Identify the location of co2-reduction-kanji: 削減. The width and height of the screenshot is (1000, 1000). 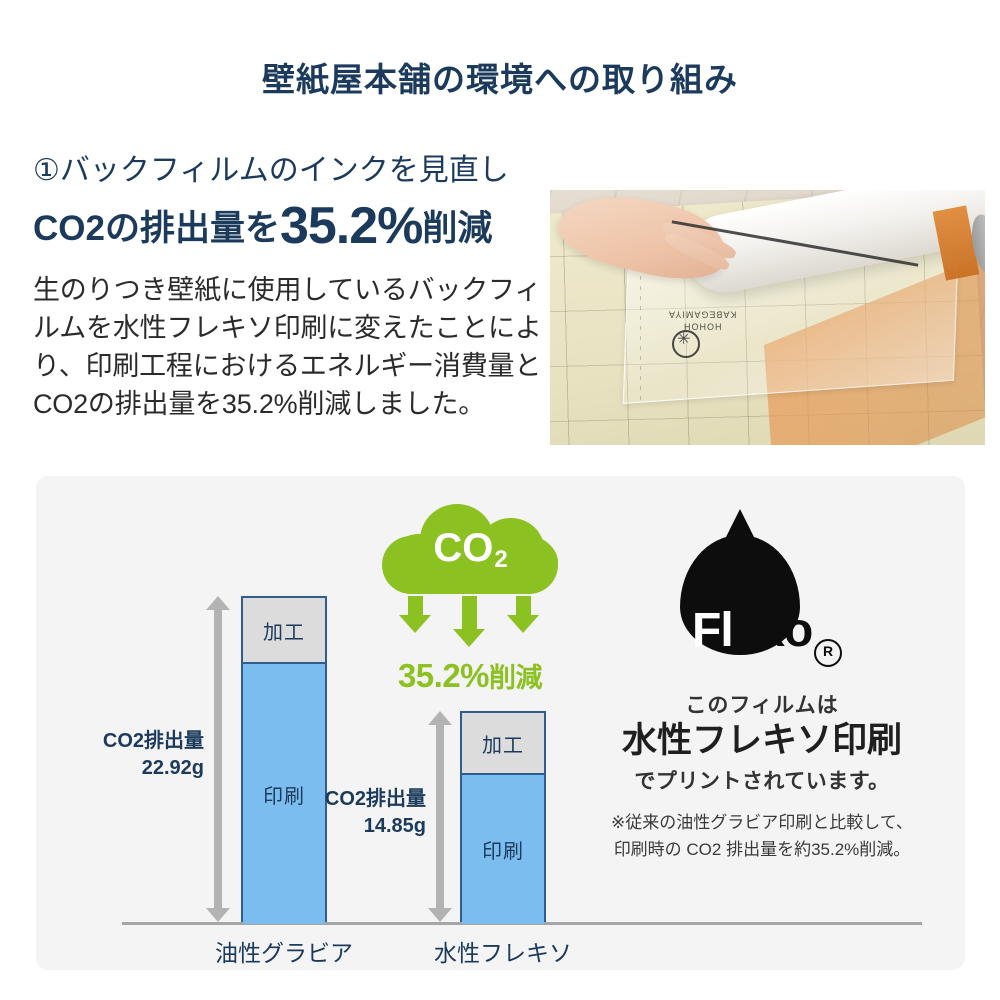
(516, 678).